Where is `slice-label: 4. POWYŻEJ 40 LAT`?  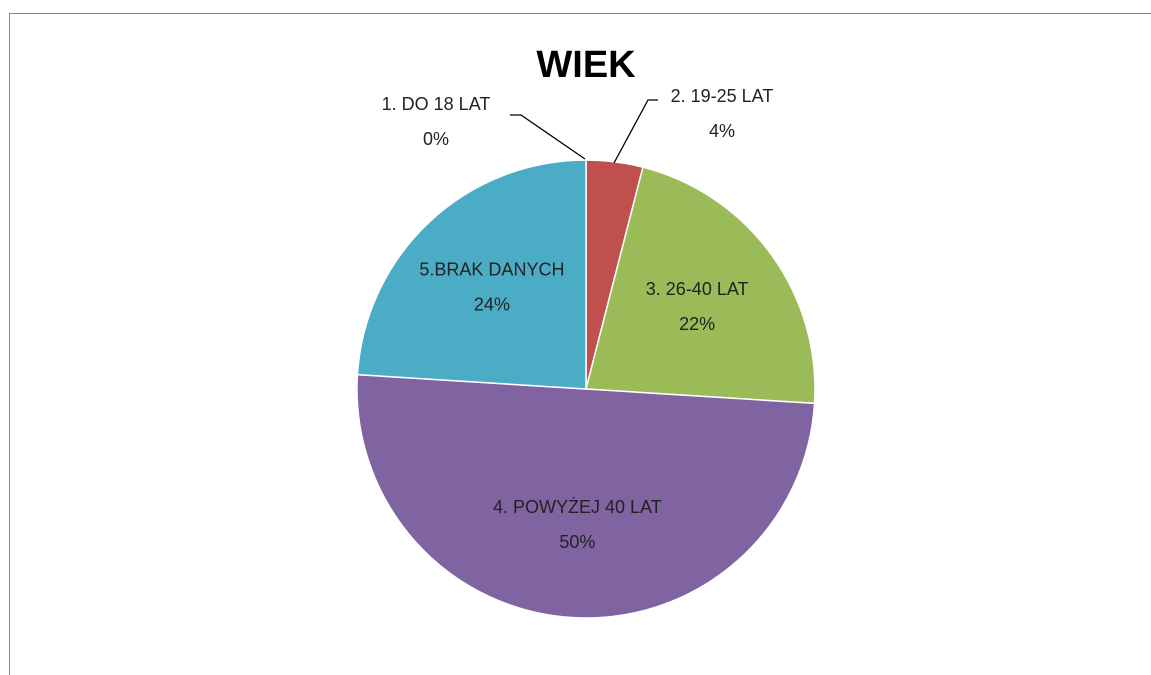 slice-label: 4. POWYŻEJ 40 LAT is located at coordinates (577, 507).